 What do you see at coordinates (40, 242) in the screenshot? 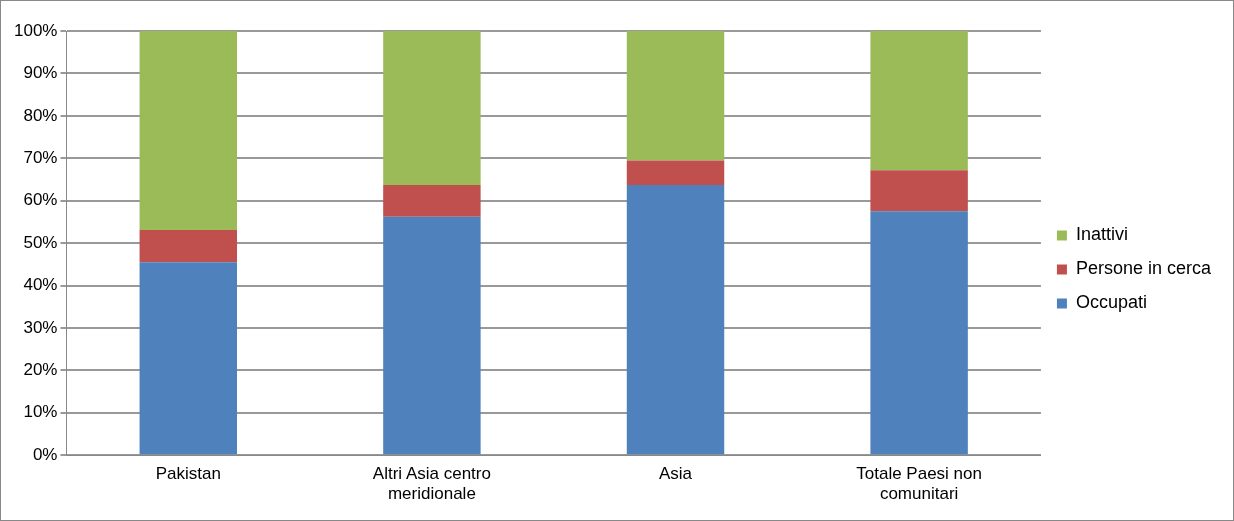
I see `y-tick-label: 50%` at bounding box center [40, 242].